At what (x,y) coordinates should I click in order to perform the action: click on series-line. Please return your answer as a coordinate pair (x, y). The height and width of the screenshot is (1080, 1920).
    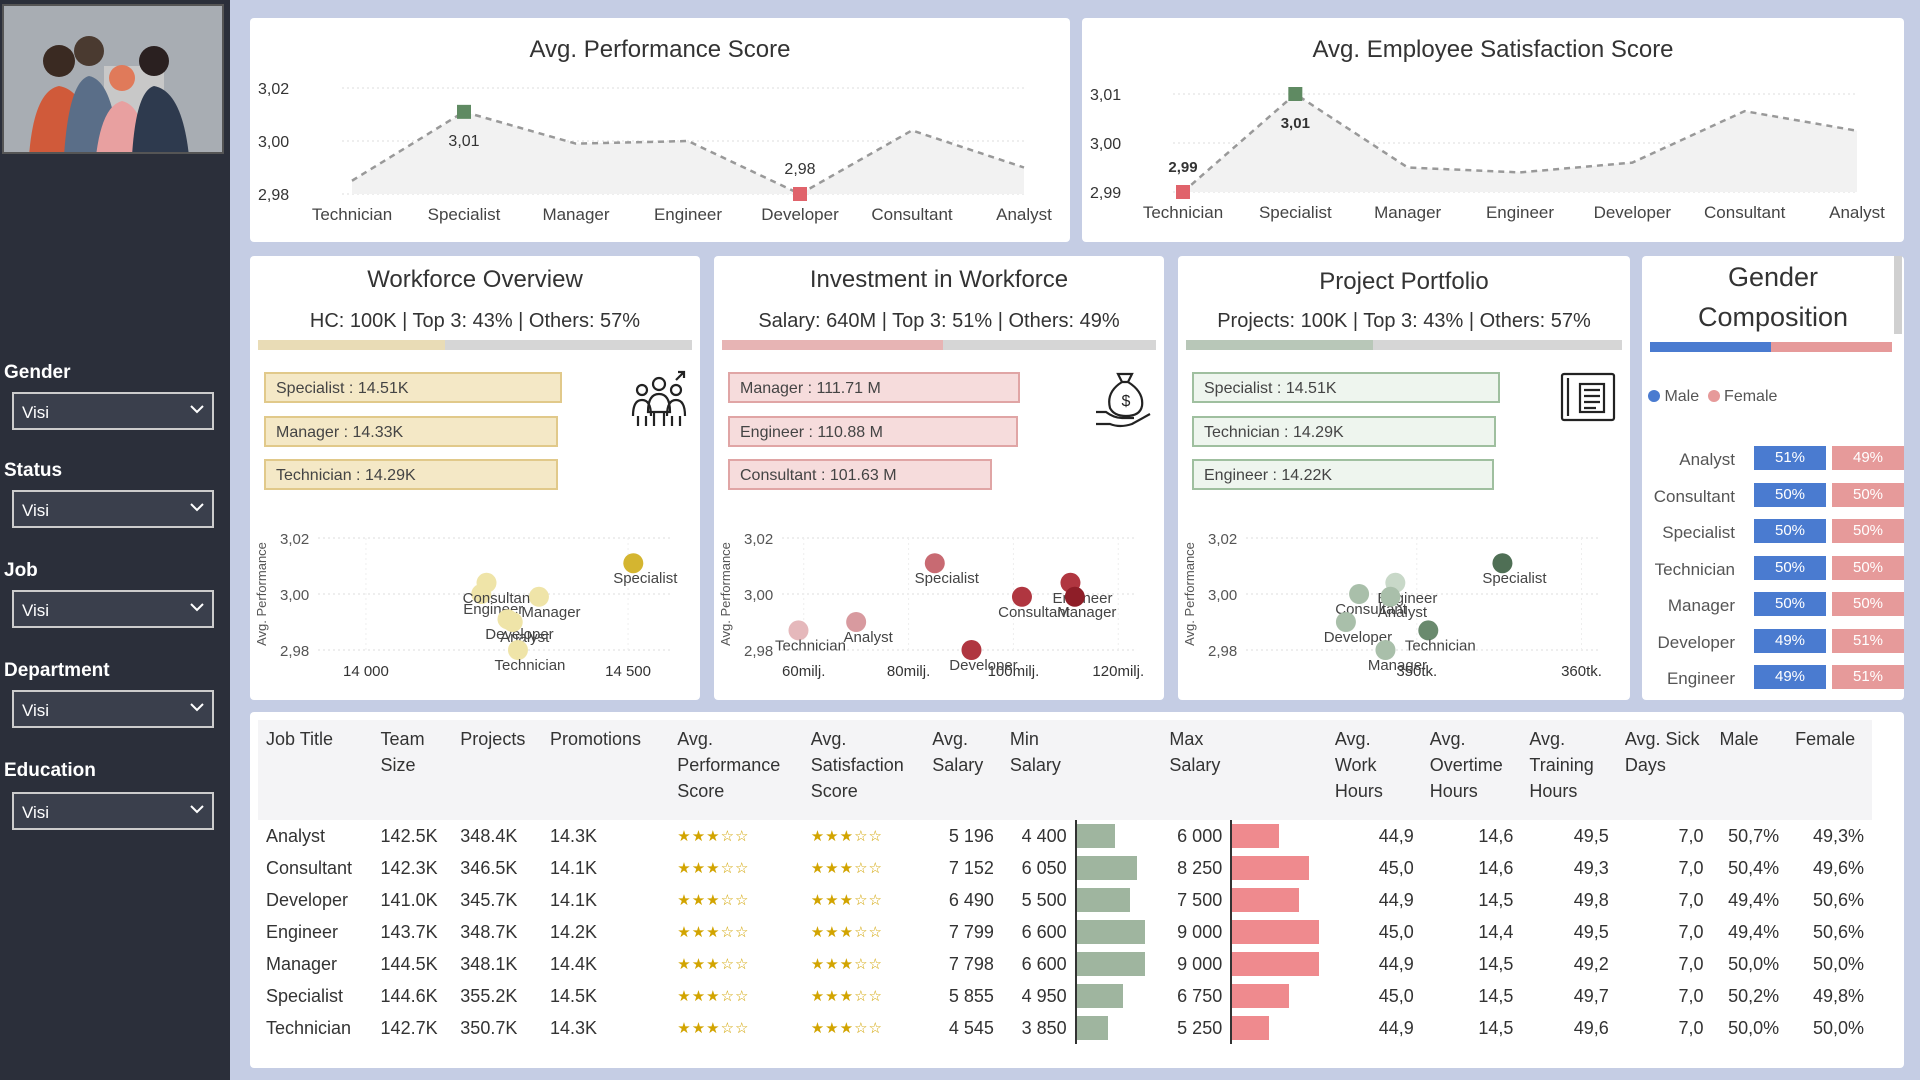
    Looking at the image, I should click on (1520, 142).